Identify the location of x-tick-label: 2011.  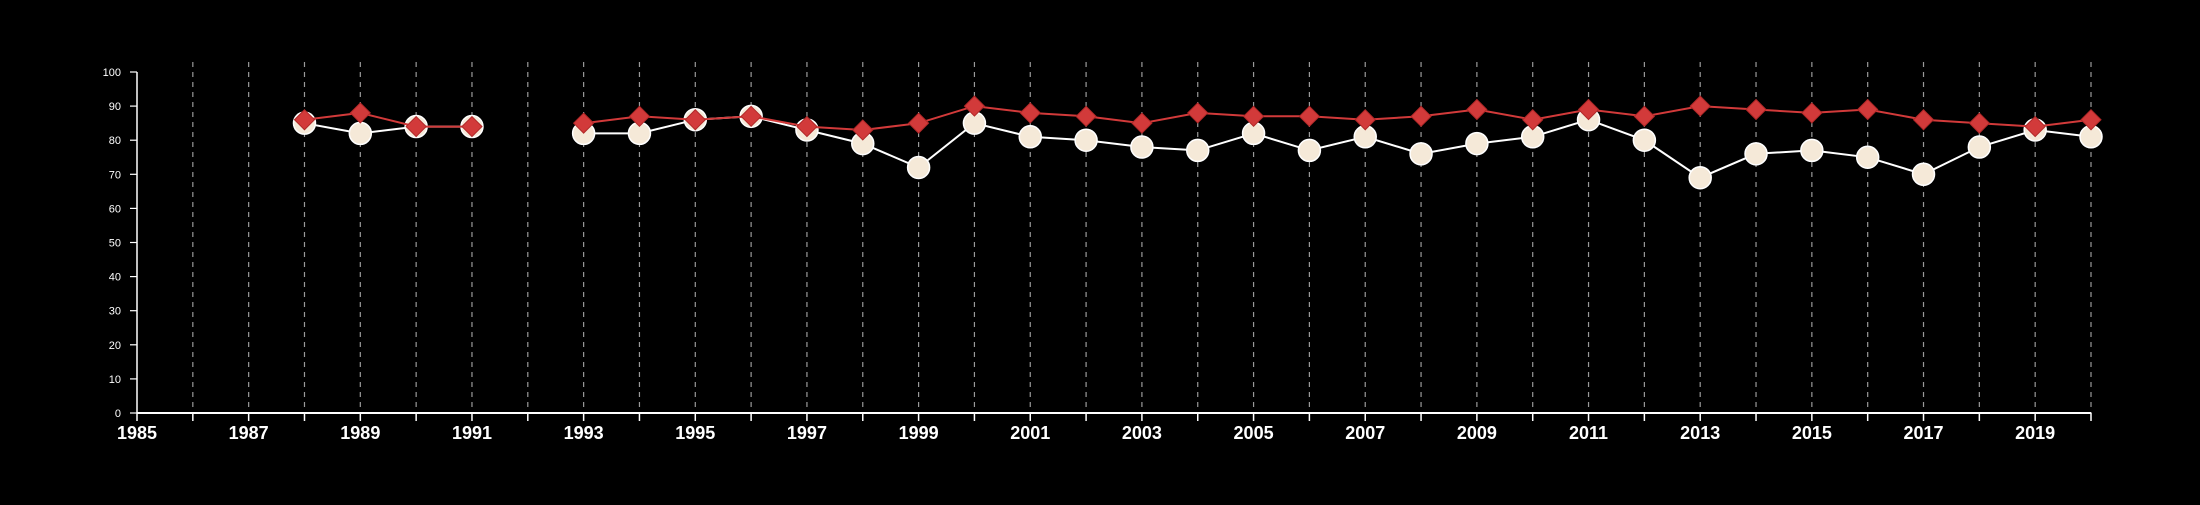
(1588, 433).